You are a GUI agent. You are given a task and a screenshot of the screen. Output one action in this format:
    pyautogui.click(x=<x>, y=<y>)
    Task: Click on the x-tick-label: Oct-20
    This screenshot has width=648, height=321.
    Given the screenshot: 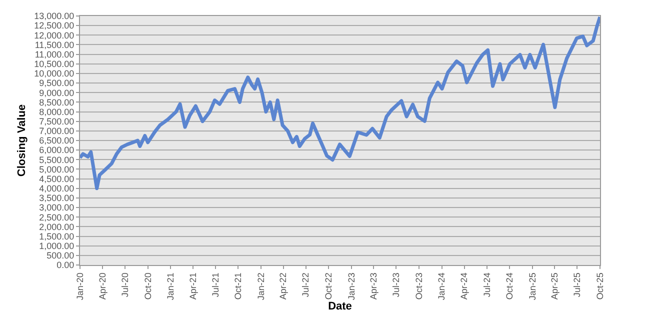 What is the action you would take?
    pyautogui.click(x=147, y=286)
    